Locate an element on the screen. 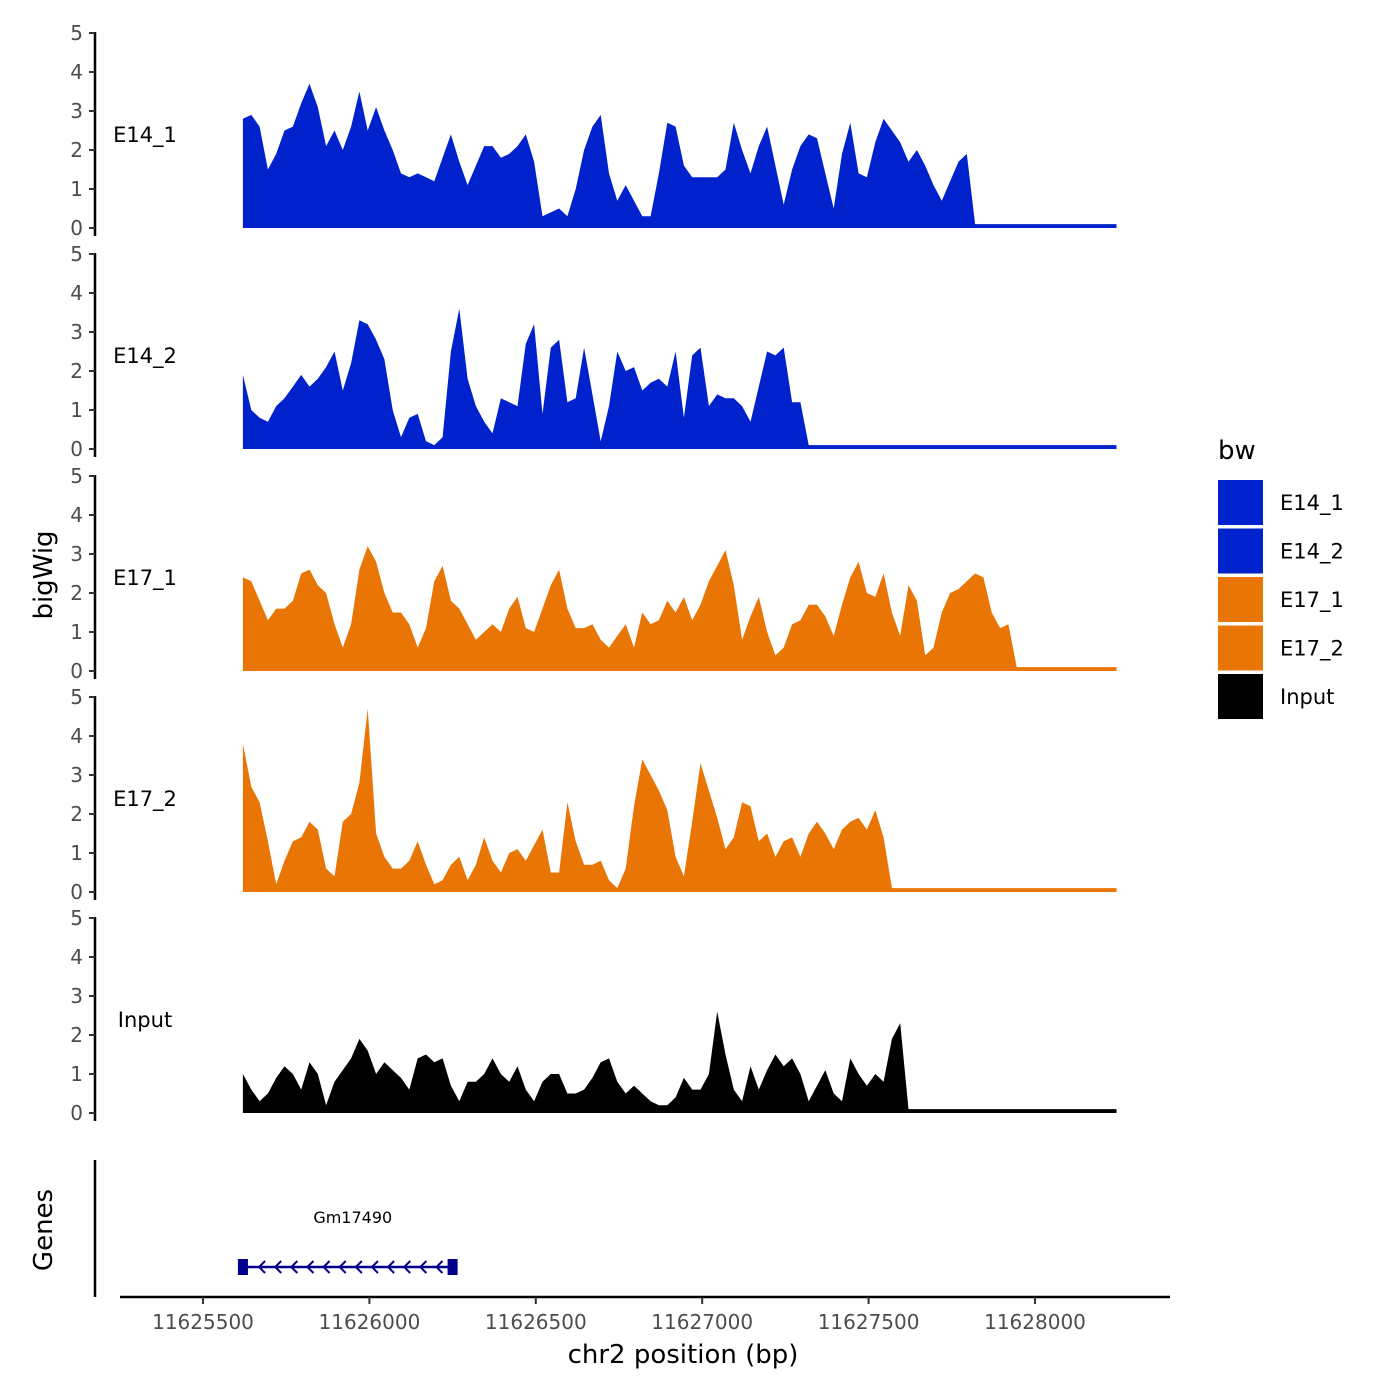 Image resolution: width=1400 pixels, height=1400 pixels. track-E17_2: 0 1 2 3 4 5 E17_2 is located at coordinates (593, 794).